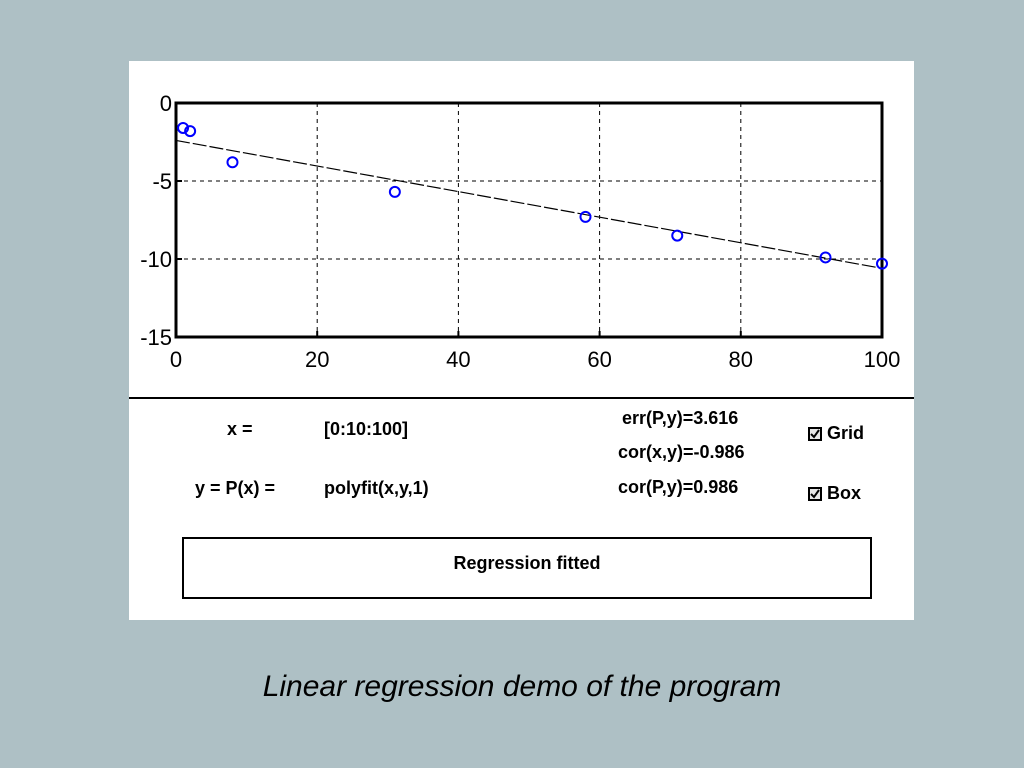  I want to click on x-tick-label: 80, so click(741, 359).